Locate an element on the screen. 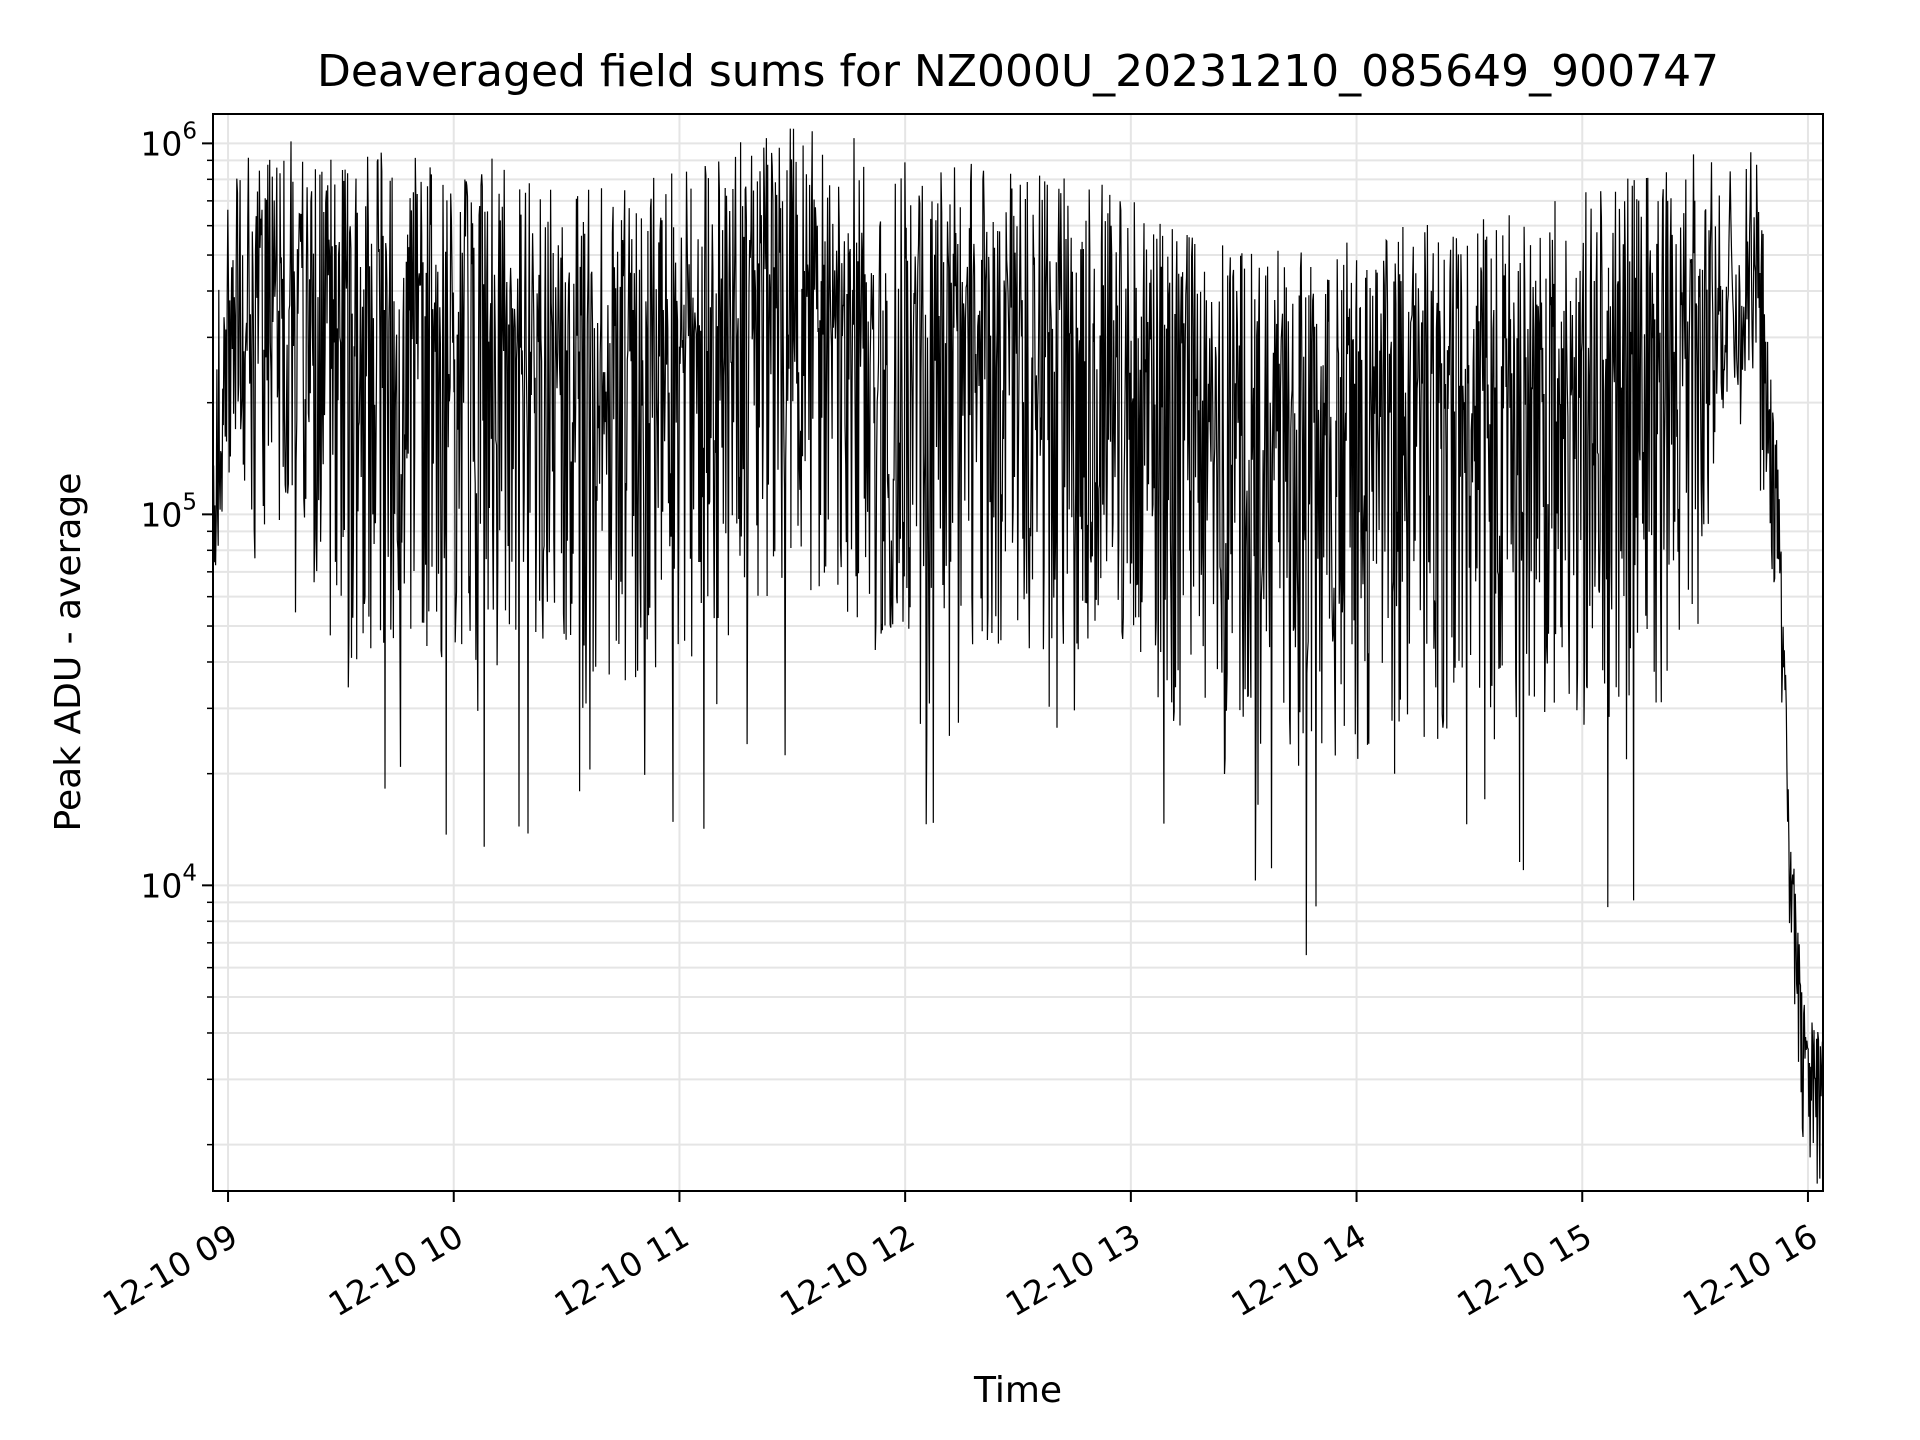 The image size is (1920, 1440). x-tick-label: 12-10 11 is located at coordinates (621, 1270).